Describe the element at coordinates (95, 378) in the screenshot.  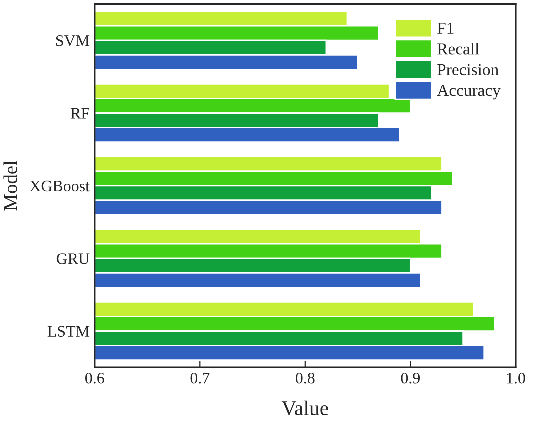
I see `x-tick-label: 0.6` at that location.